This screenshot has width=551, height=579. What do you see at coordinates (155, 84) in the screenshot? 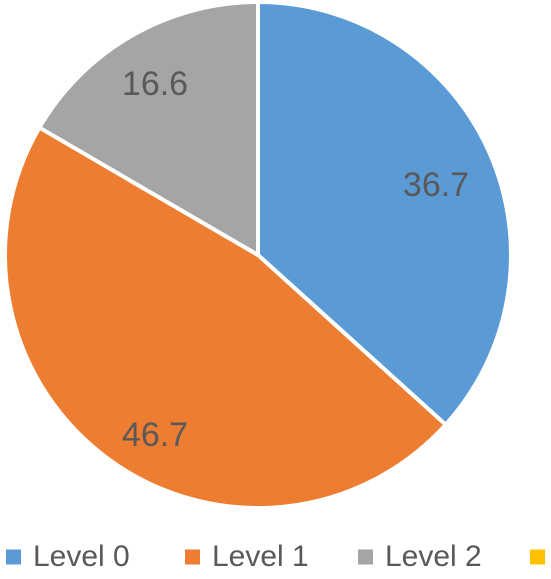
I see `data-label-level-2: 16.6` at bounding box center [155, 84].